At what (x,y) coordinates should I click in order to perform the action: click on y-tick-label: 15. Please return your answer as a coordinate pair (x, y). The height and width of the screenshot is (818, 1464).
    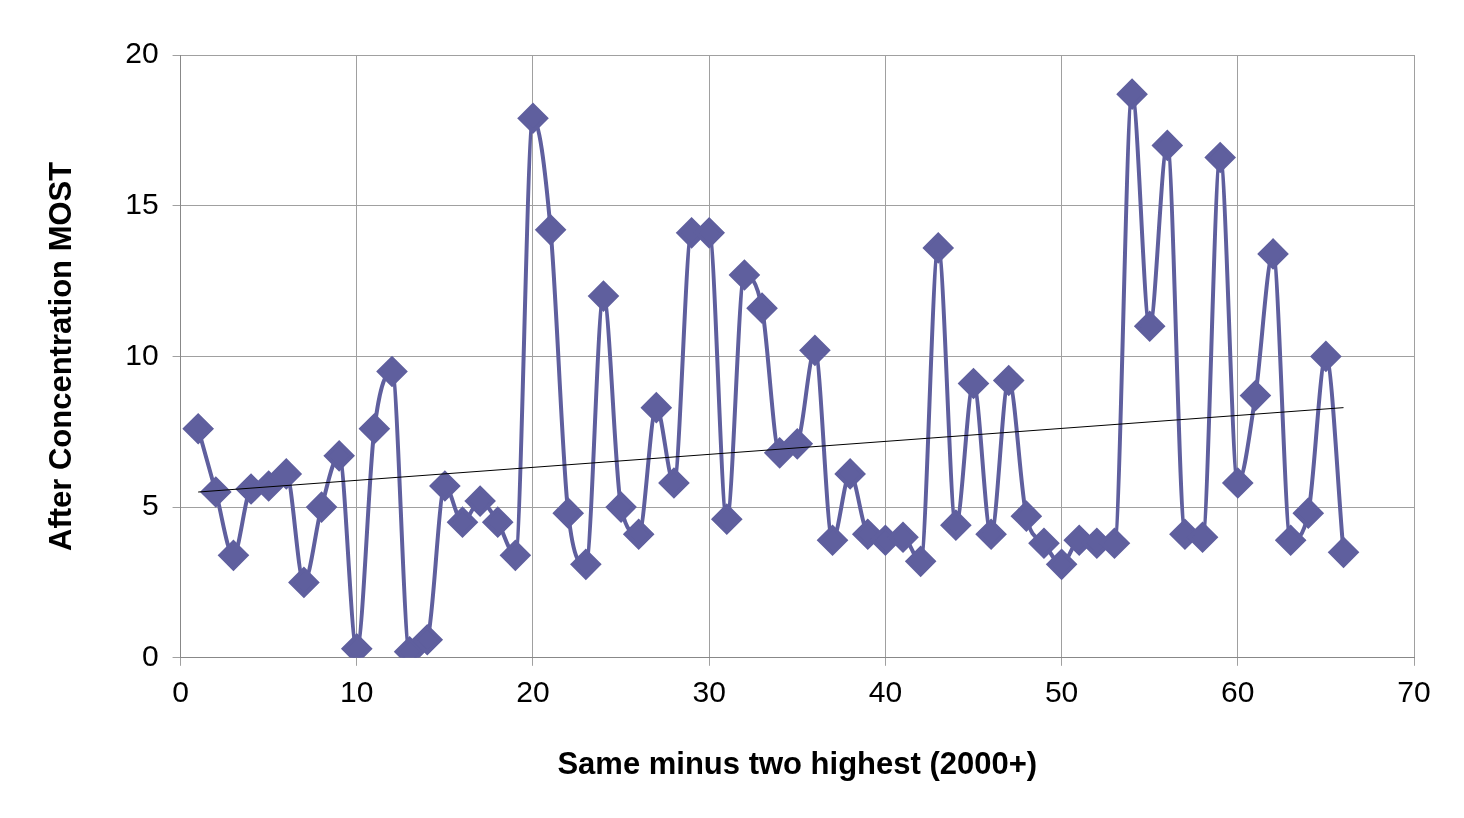
    Looking at the image, I should click on (142, 203).